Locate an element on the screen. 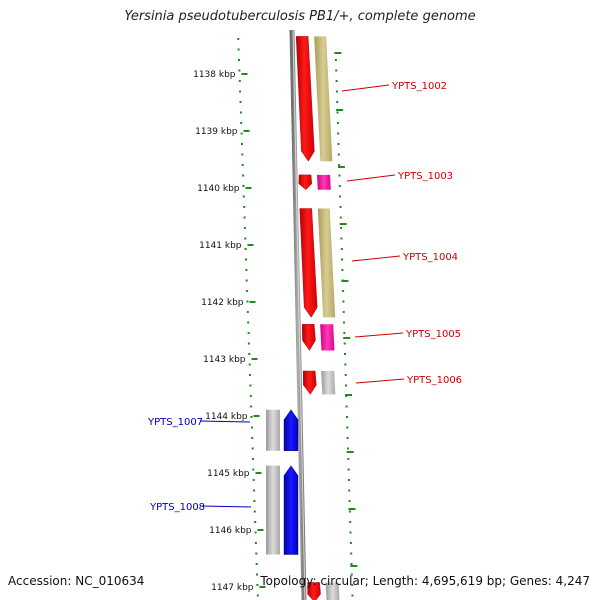 The width and height of the screenshot is (600, 600). scale-tick-label: 1138 kbp is located at coordinates (214, 75).